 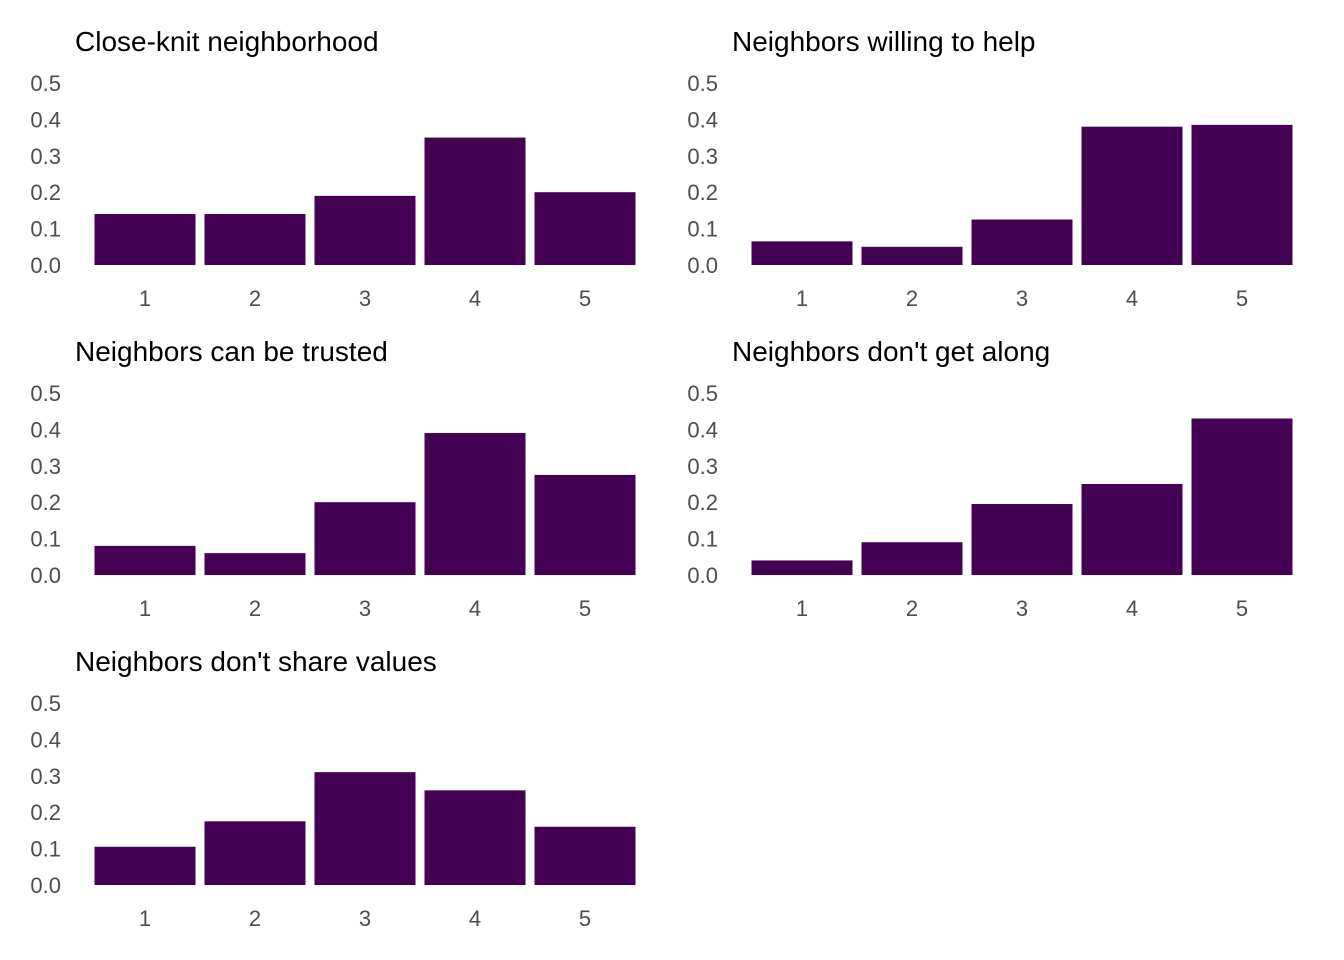 I want to click on panel-title: Close-knit neighborhood, so click(x=227, y=41).